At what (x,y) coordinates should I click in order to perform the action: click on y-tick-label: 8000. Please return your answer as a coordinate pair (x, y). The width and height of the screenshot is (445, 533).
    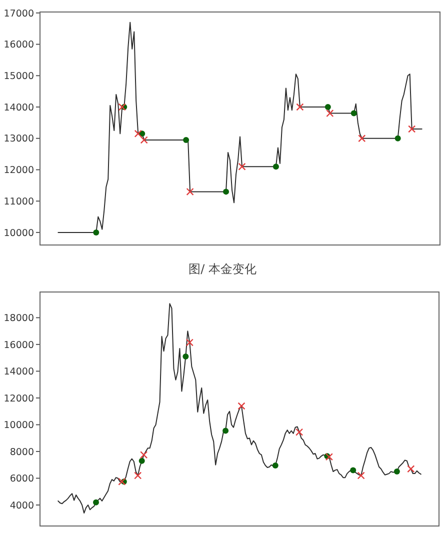
    Looking at the image, I should click on (22, 452).